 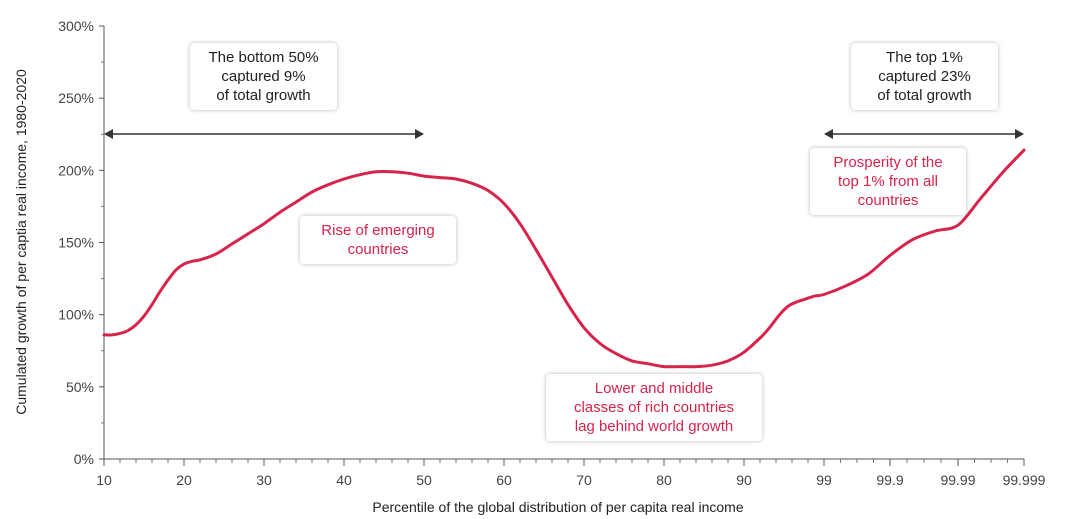 I want to click on range-arrows, so click(x=564, y=134).